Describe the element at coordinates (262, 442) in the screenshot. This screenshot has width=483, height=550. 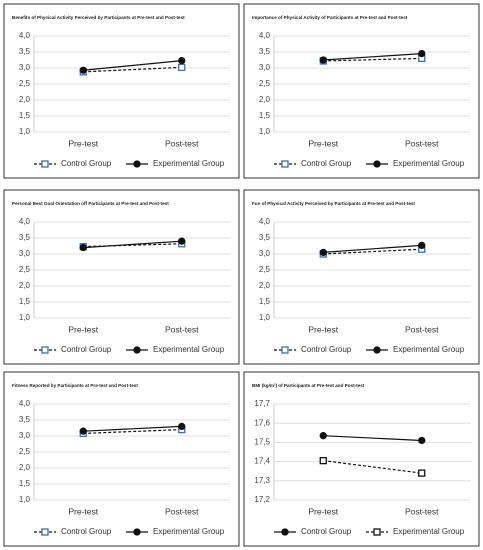
I see `y-tick-label: 17,5` at that location.